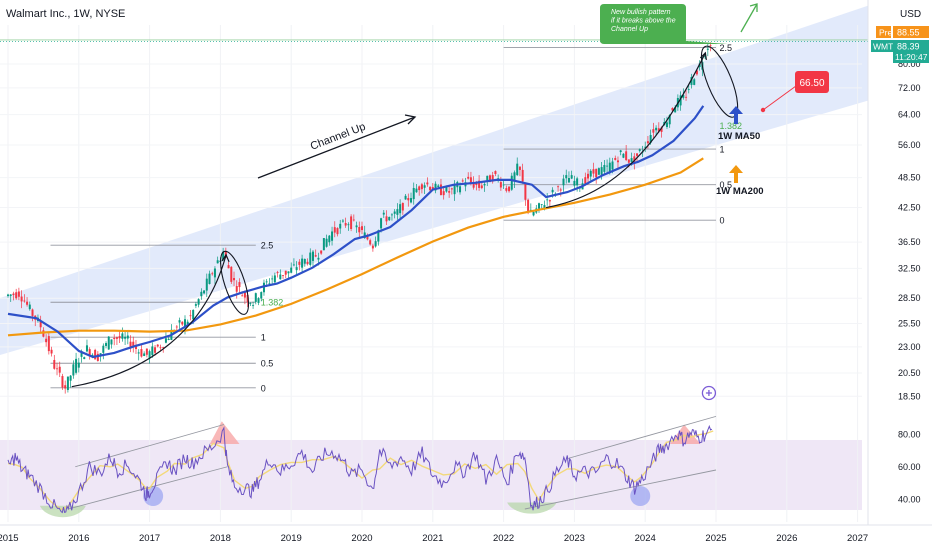 The height and width of the screenshot is (555, 932). What do you see at coordinates (410, 119) in the screenshot?
I see `channel-arrowhead` at bounding box center [410, 119].